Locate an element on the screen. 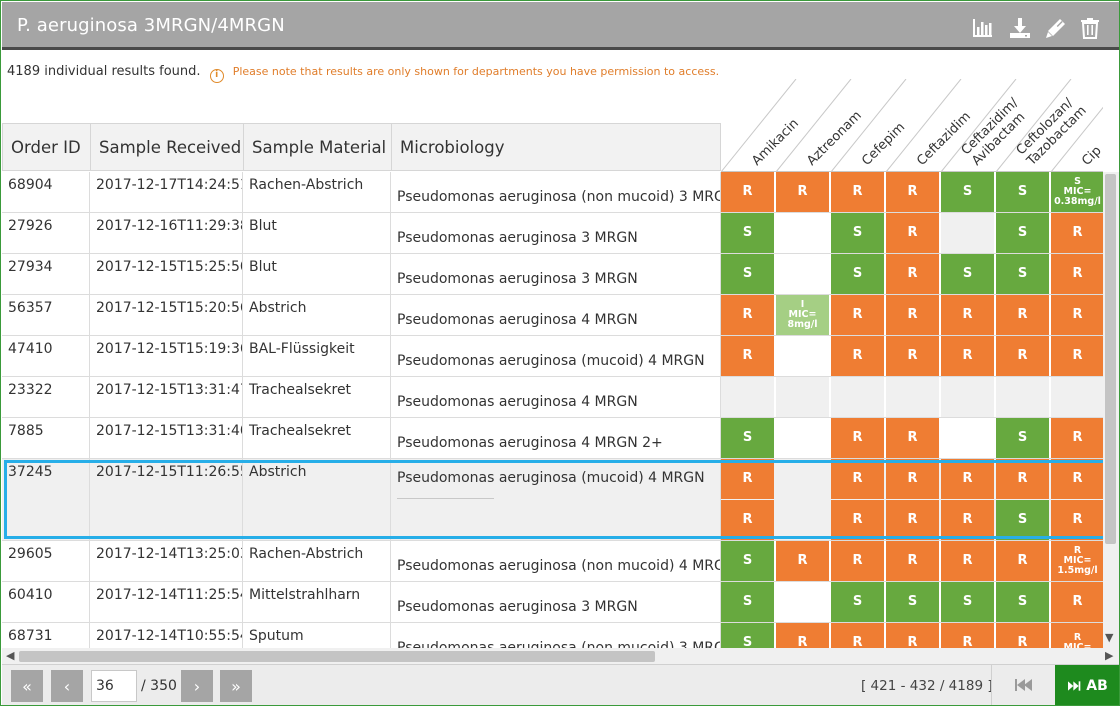  download-icon is located at coordinates (1020, 28).